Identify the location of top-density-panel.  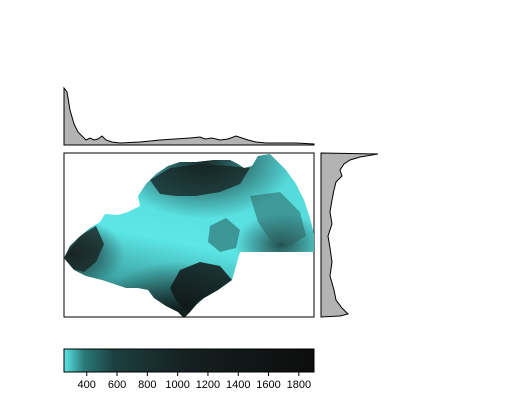
(189, 116).